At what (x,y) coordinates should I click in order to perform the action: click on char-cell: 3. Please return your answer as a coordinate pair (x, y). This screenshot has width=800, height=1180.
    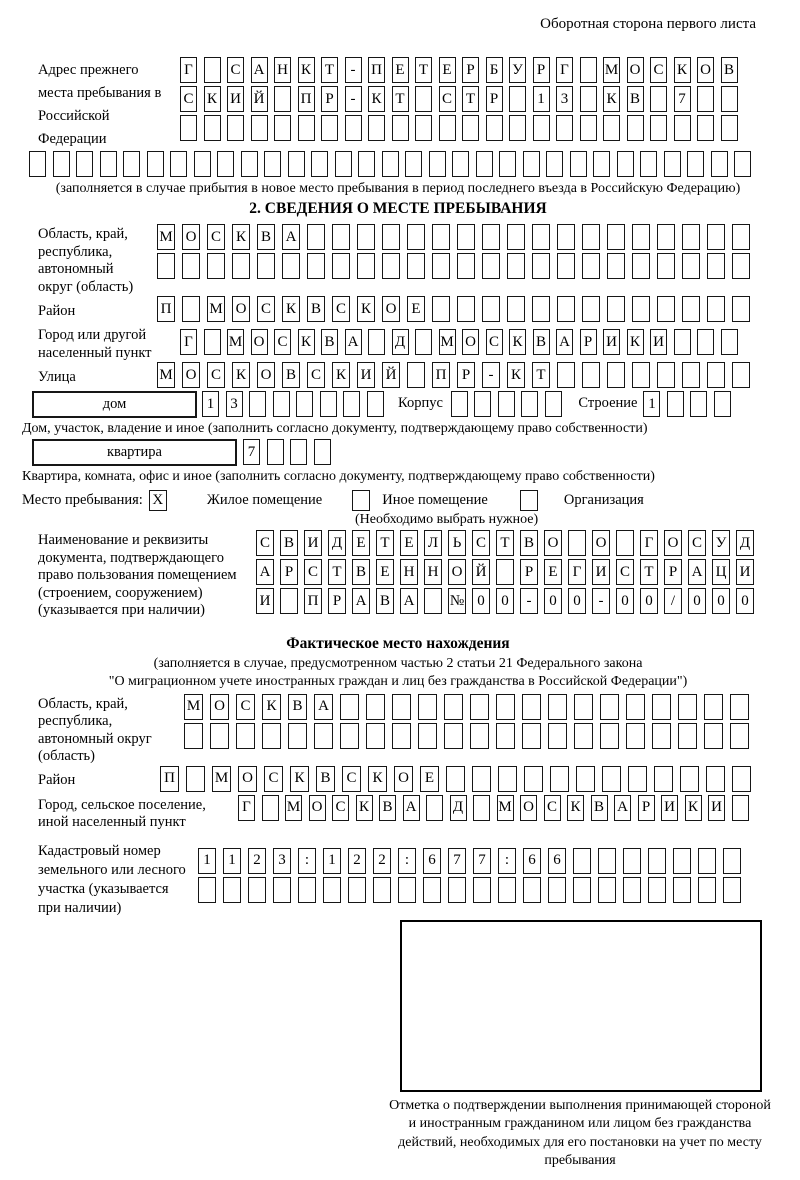
    Looking at the image, I should click on (234, 404).